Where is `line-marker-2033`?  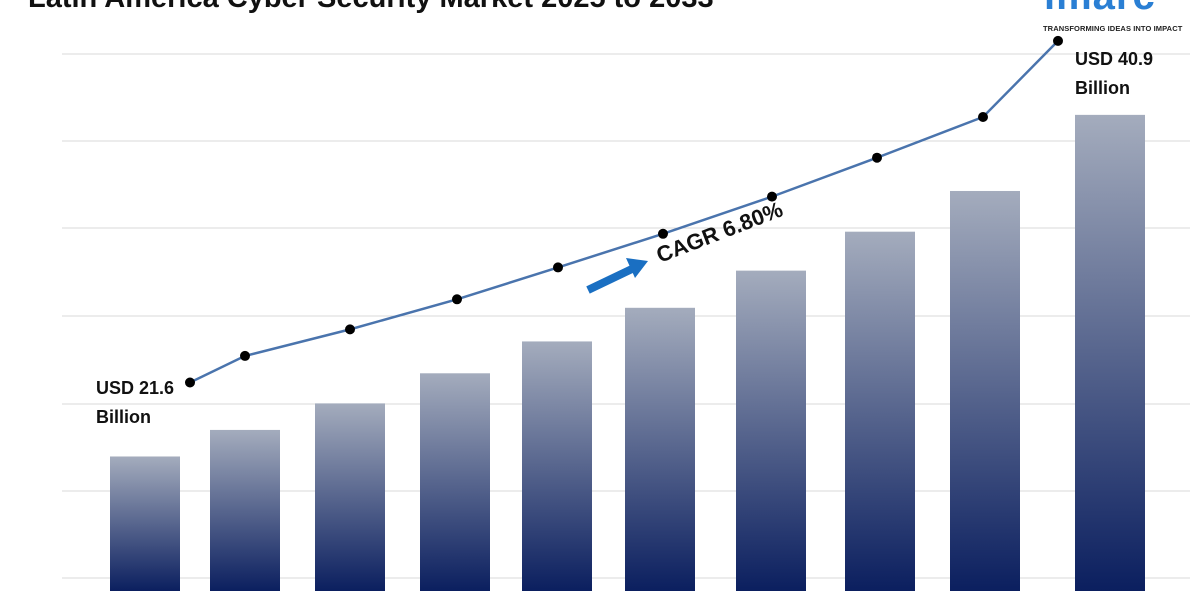 line-marker-2033 is located at coordinates (983, 116).